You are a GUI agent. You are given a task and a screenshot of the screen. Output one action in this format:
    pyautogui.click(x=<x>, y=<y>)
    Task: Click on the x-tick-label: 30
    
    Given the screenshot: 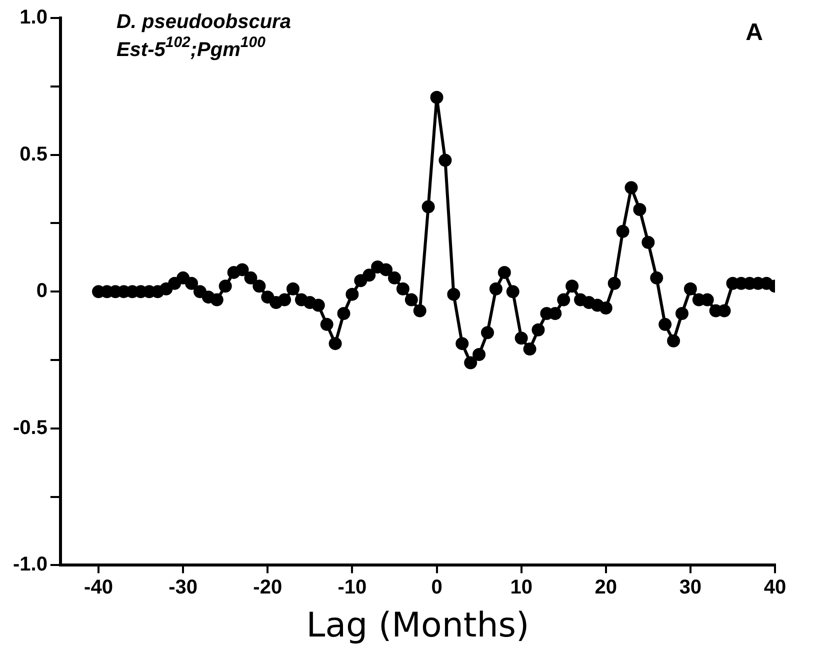 What is the action you would take?
    pyautogui.click(x=690, y=587)
    